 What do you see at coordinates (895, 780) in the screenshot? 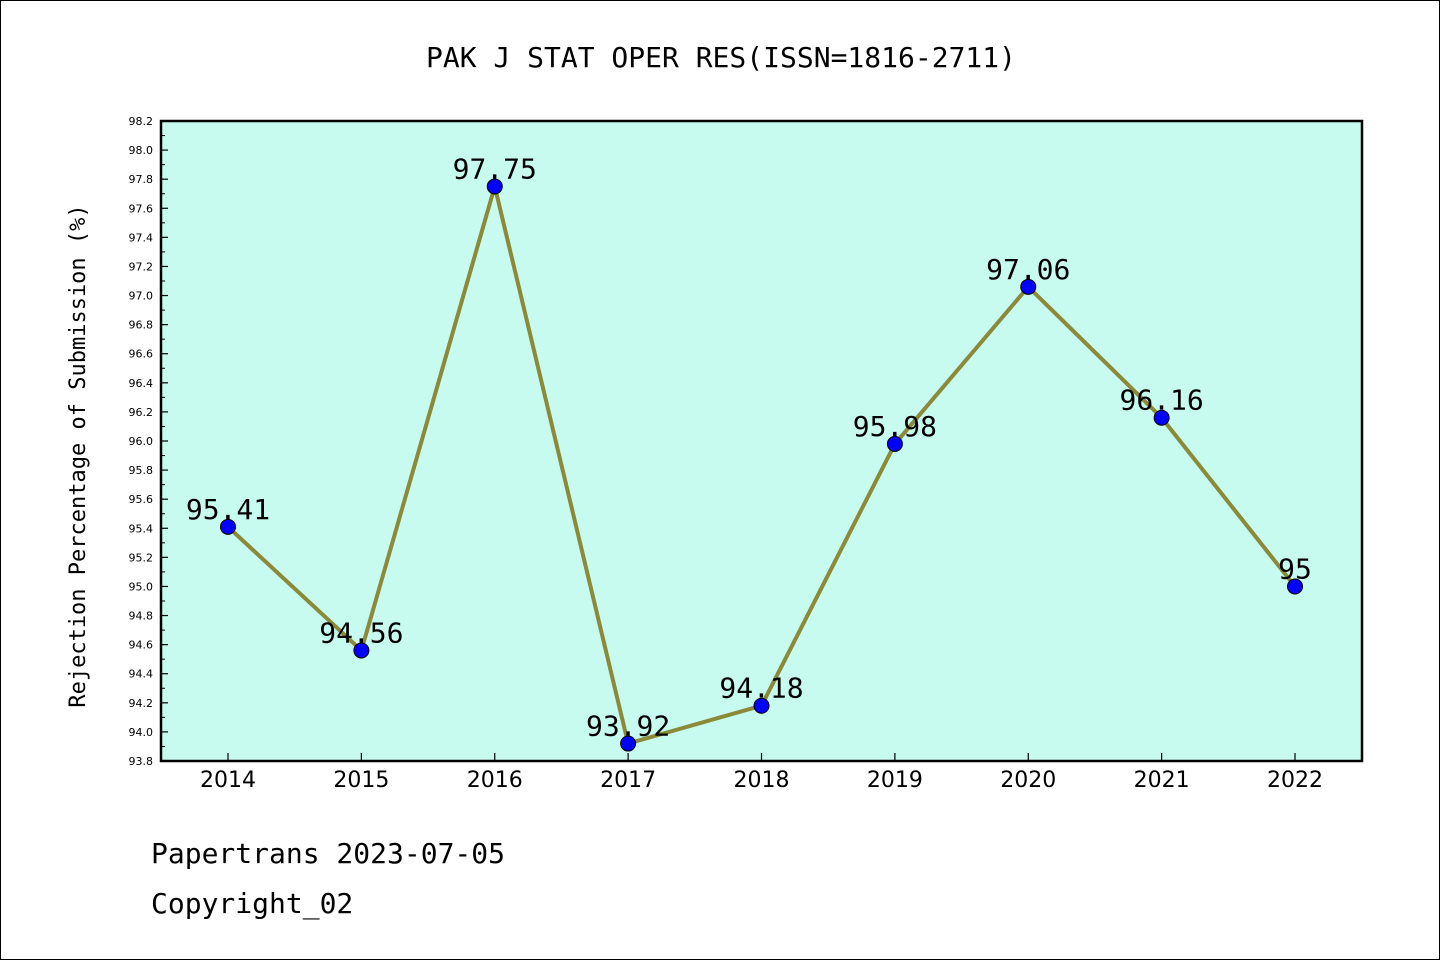
I see `x-tick-label: 2019` at bounding box center [895, 780].